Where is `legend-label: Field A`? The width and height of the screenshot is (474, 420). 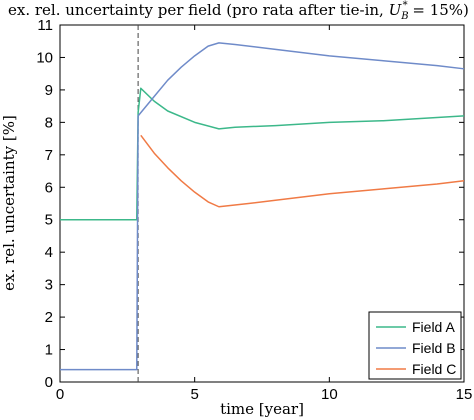 legend-label: Field A is located at coordinates (433, 327).